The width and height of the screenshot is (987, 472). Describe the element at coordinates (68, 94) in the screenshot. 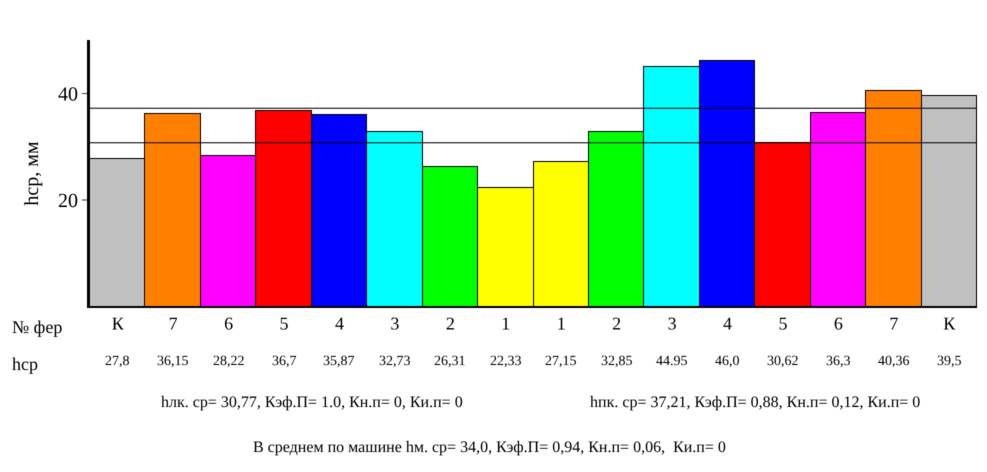

I see `y-tick-label: 40` at that location.